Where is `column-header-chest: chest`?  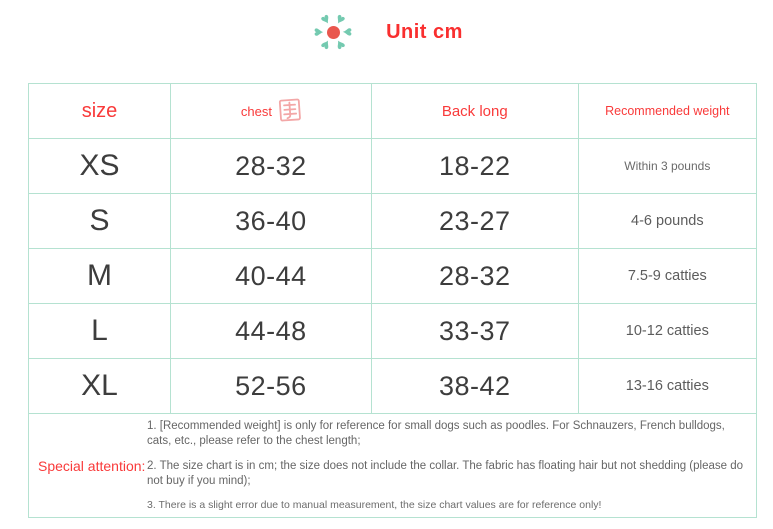
column-header-chest: chest is located at coordinates (270, 111).